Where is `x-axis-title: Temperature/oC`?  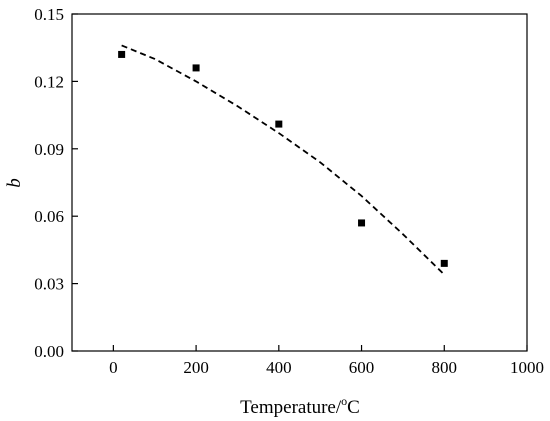
x-axis-title: Temperature/oC is located at coordinates (300, 406).